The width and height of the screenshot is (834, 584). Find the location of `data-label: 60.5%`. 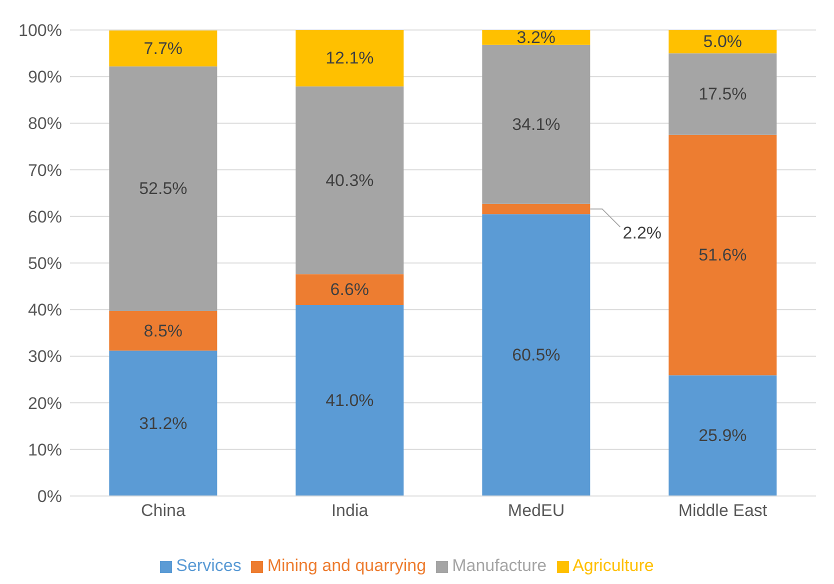

data-label: 60.5% is located at coordinates (536, 355).